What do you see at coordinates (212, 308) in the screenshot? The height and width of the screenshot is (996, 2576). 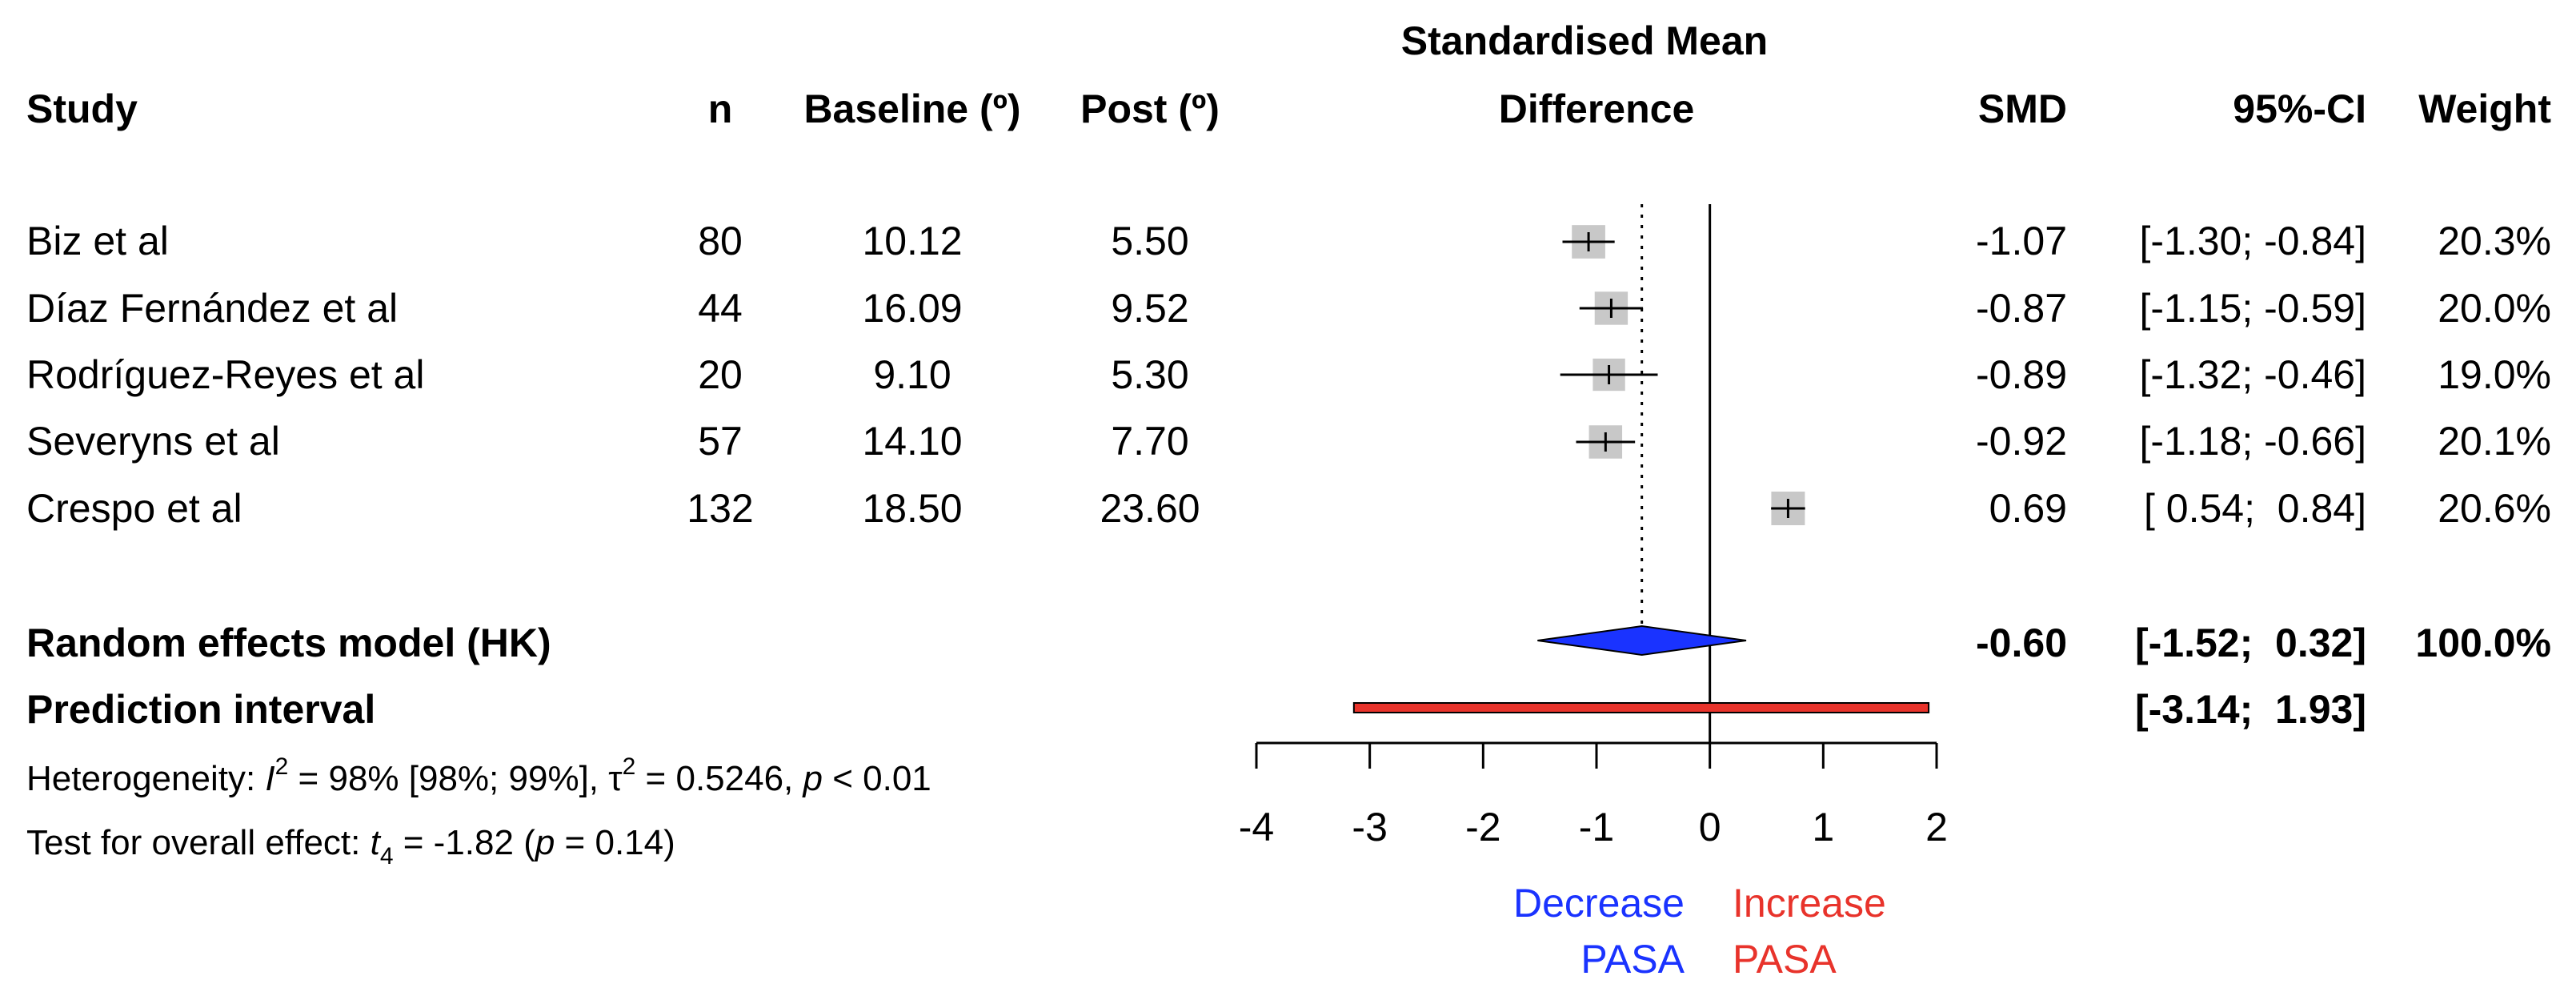 I see `study-name: Díaz Fernández et al` at bounding box center [212, 308].